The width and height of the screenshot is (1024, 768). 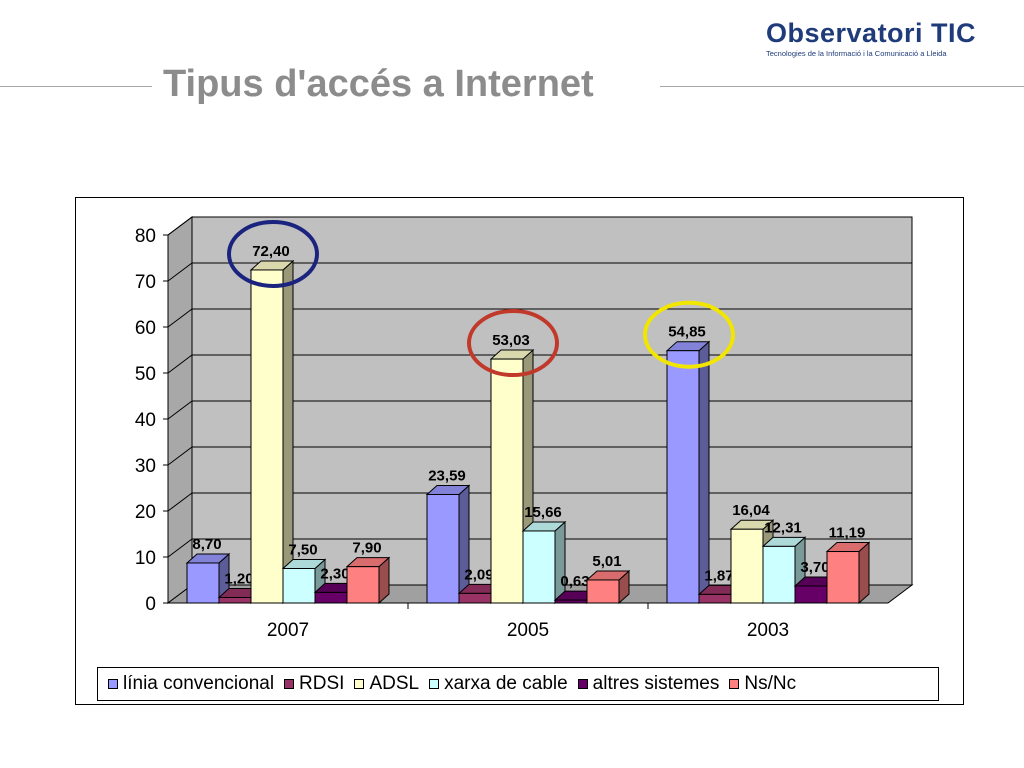 What do you see at coordinates (206, 544) in the screenshot?
I see `data-label: 8,70` at bounding box center [206, 544].